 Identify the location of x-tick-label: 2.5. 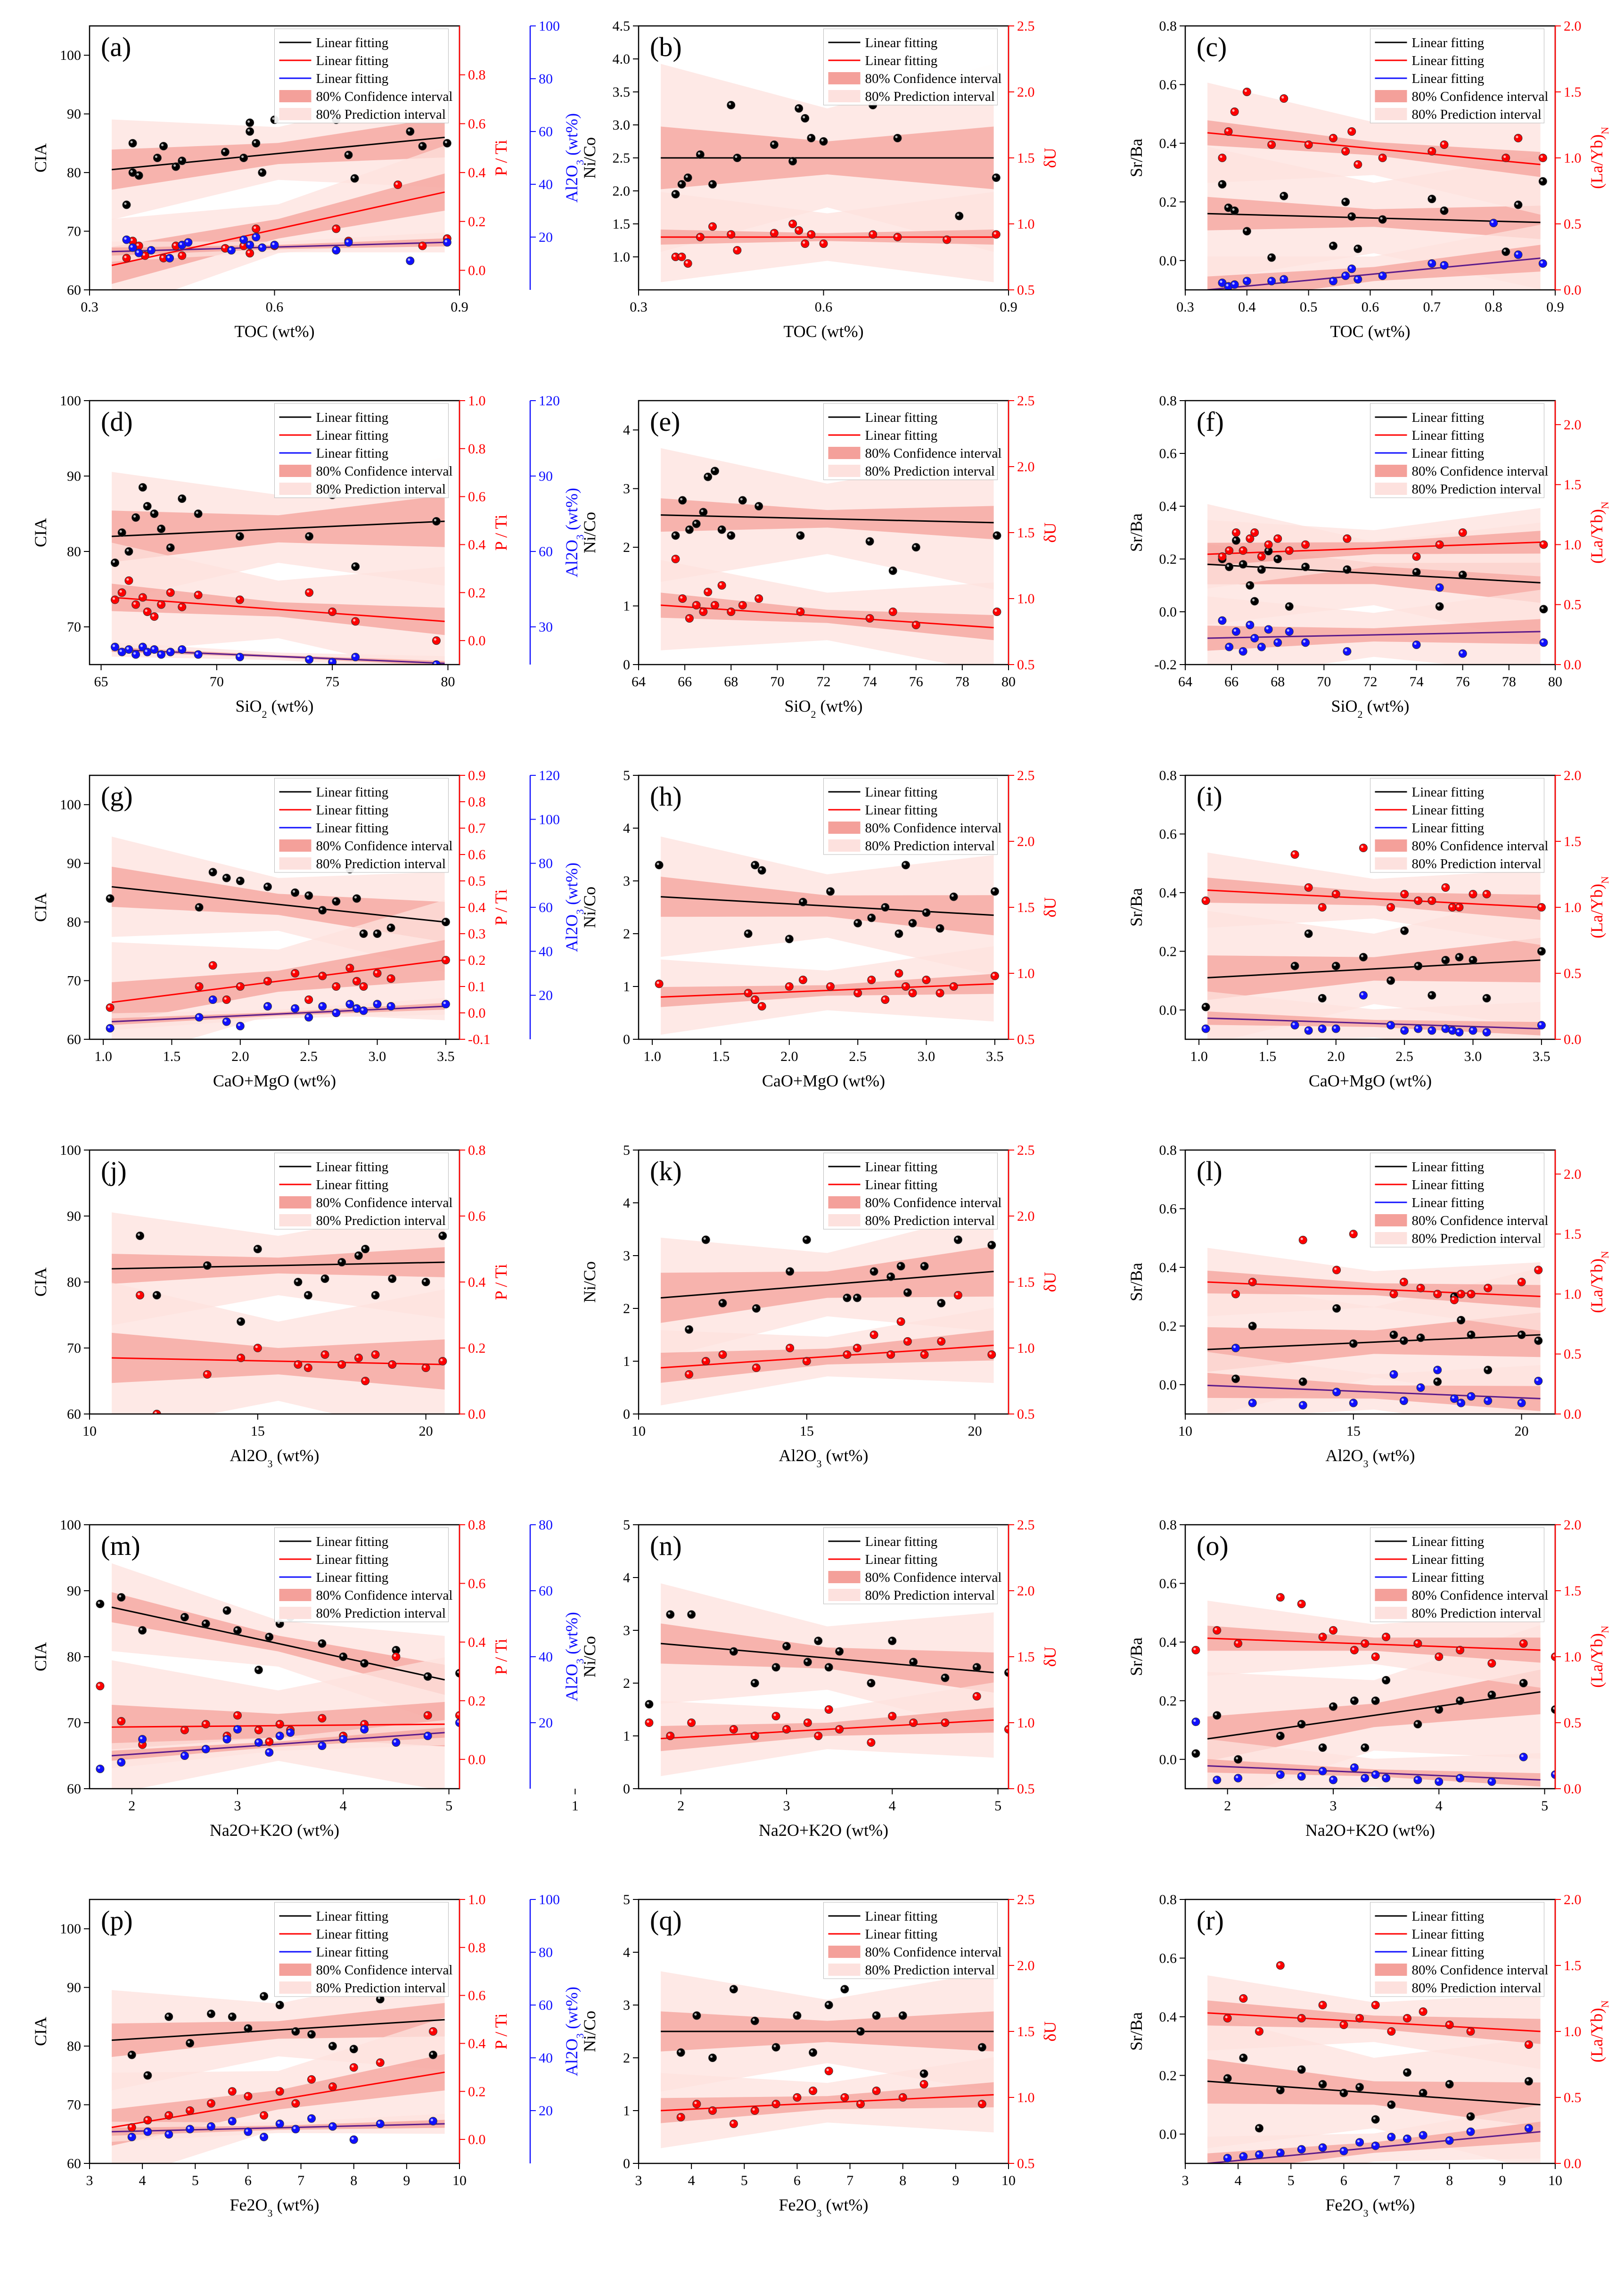
(858, 1056).